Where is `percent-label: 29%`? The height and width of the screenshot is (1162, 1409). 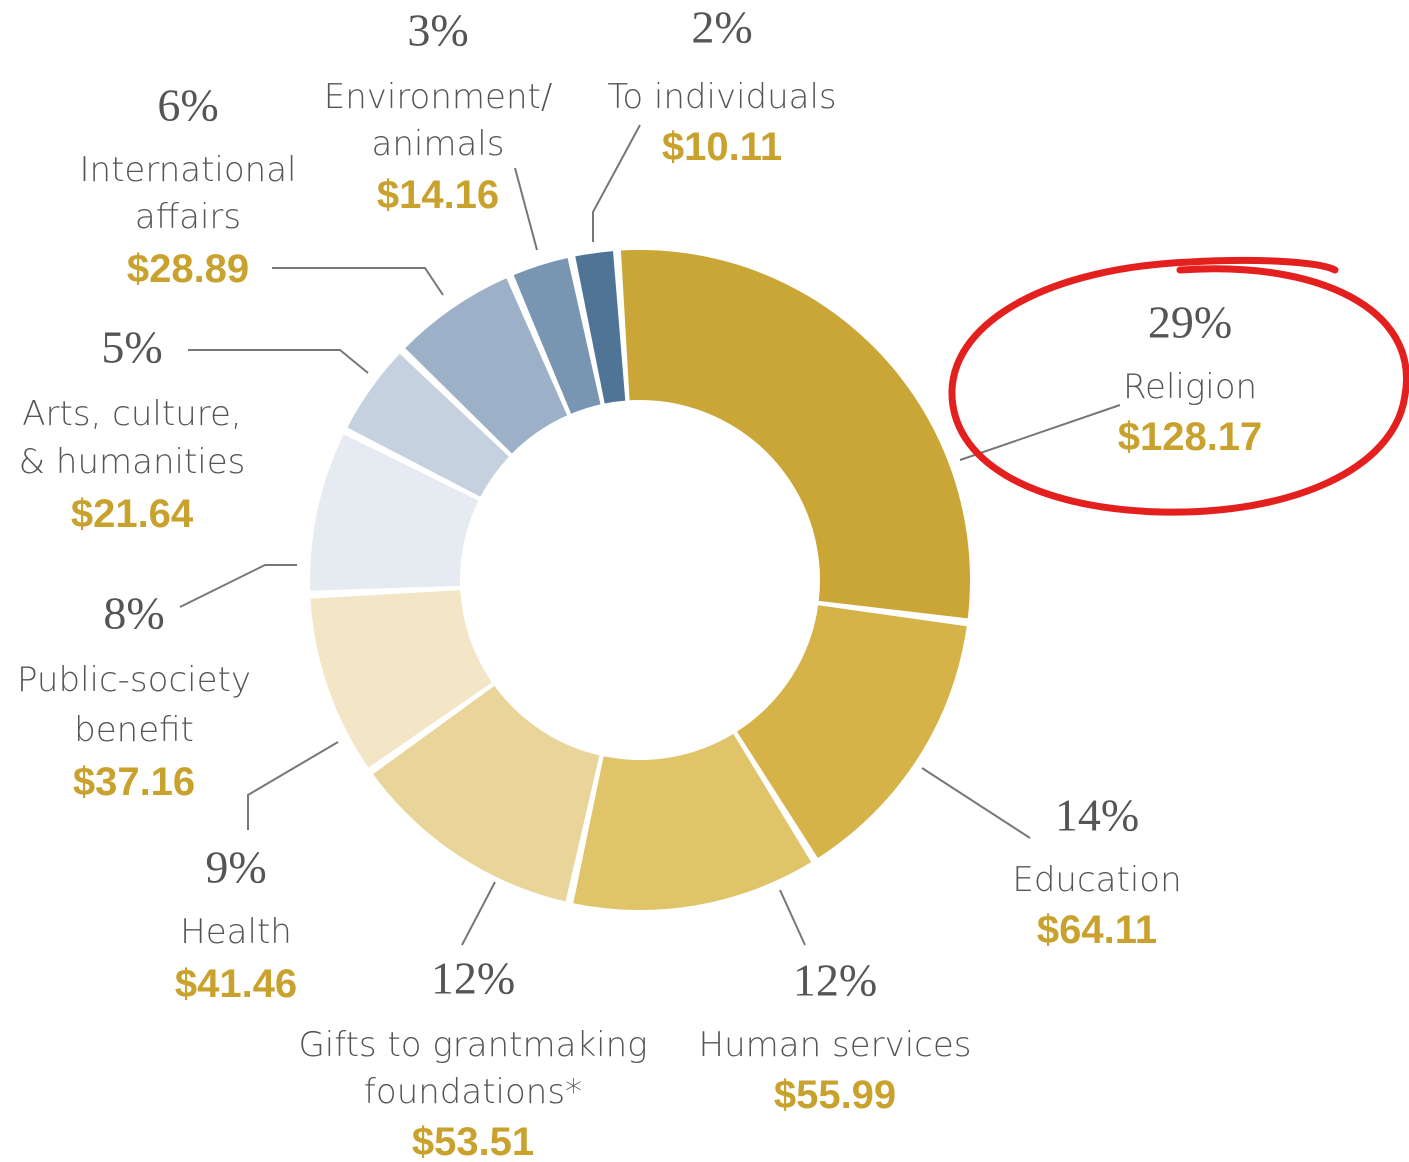 percent-label: 29% is located at coordinates (1190, 322).